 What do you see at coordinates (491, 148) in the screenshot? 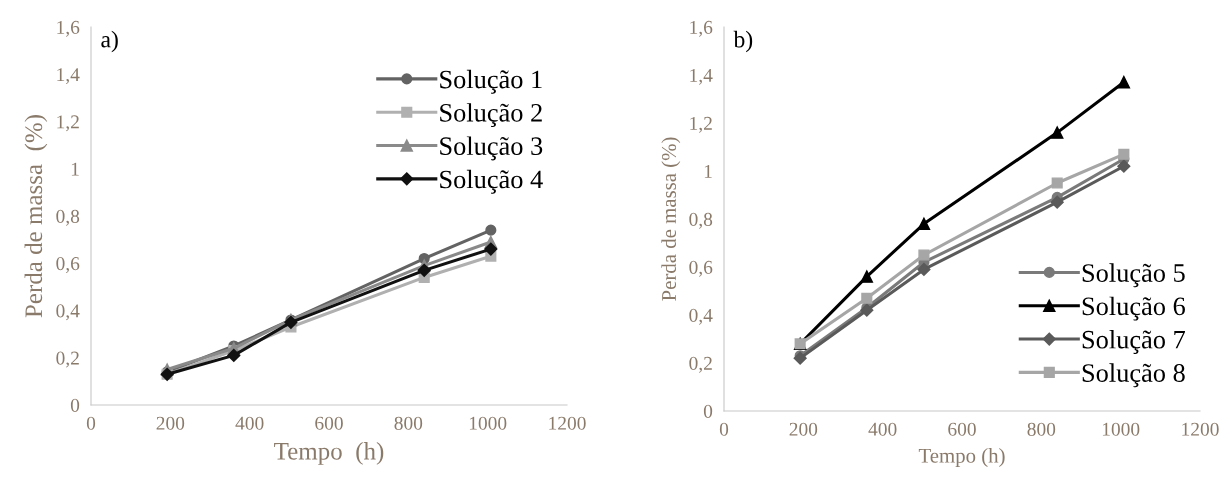
I see `legend-label: Solução 3` at bounding box center [491, 148].